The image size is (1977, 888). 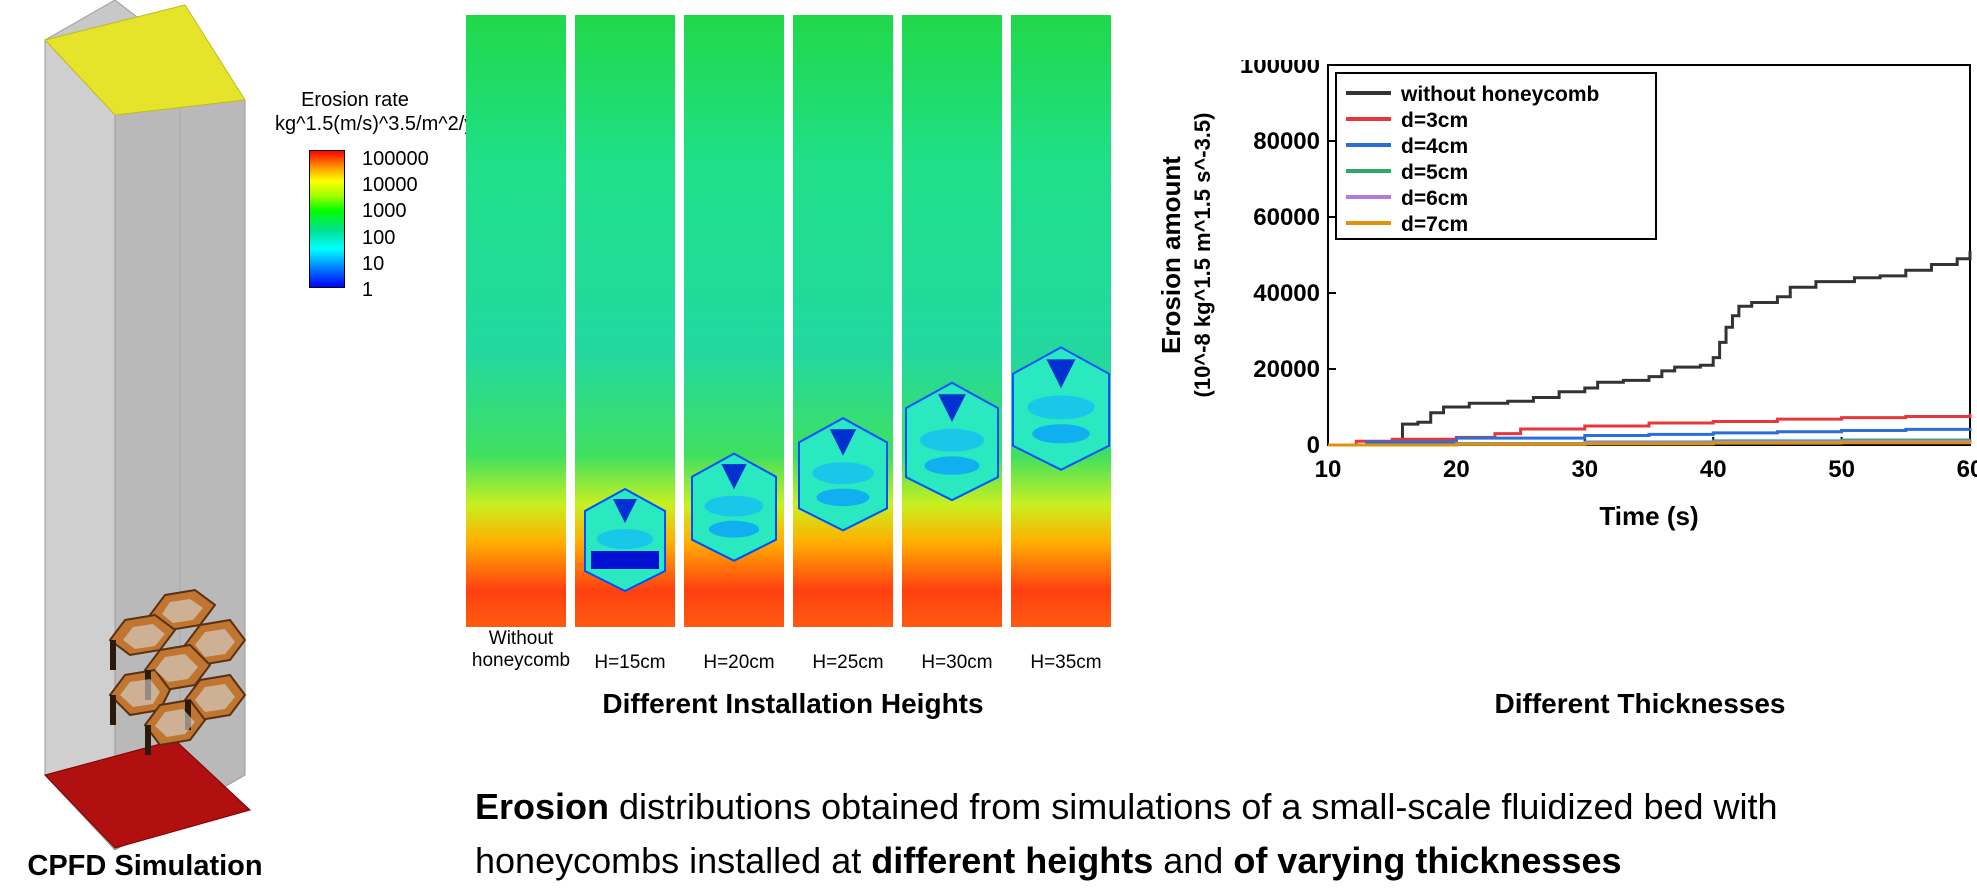 What do you see at coordinates (1713, 469) in the screenshot?
I see `x-tick-label: 40` at bounding box center [1713, 469].